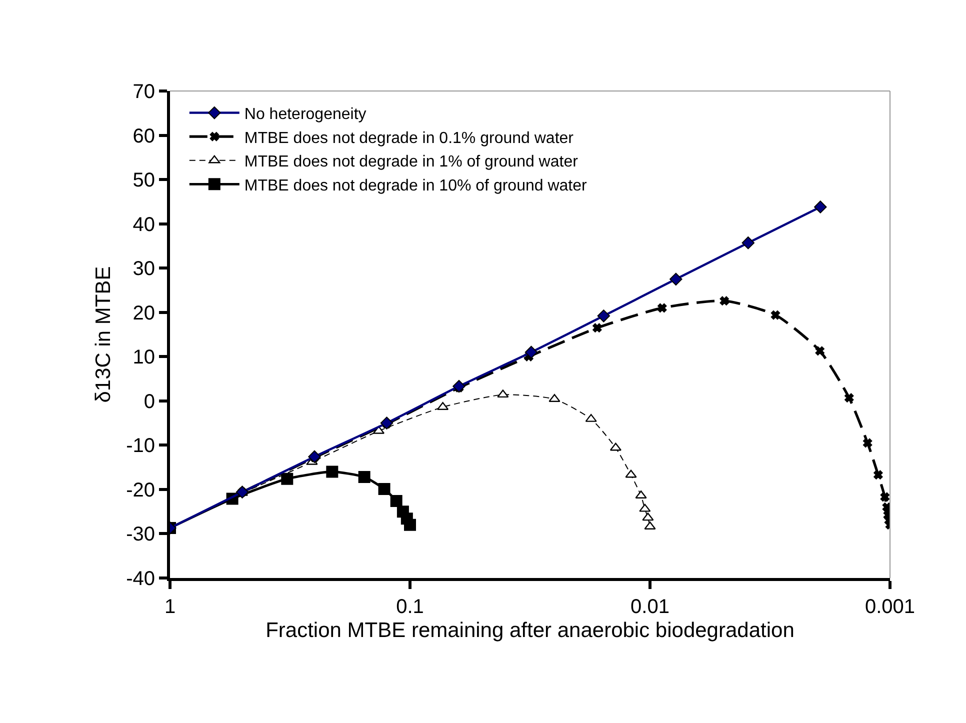 This screenshot has width=966, height=723. What do you see at coordinates (416, 185) in the screenshot?
I see `legend-label: MTBE does not degrade in 10% of ground water` at bounding box center [416, 185].